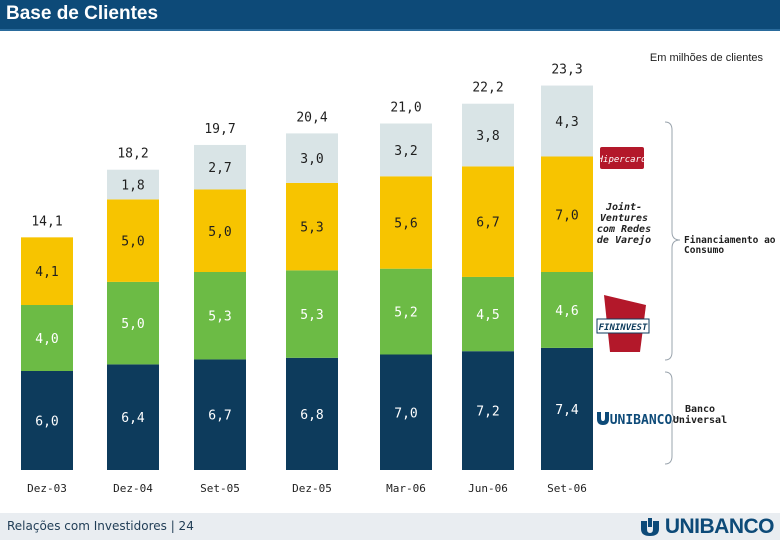 Image resolution: width=780 pixels, height=540 pixels. I want to click on financiamento-bracket, so click(672, 241).